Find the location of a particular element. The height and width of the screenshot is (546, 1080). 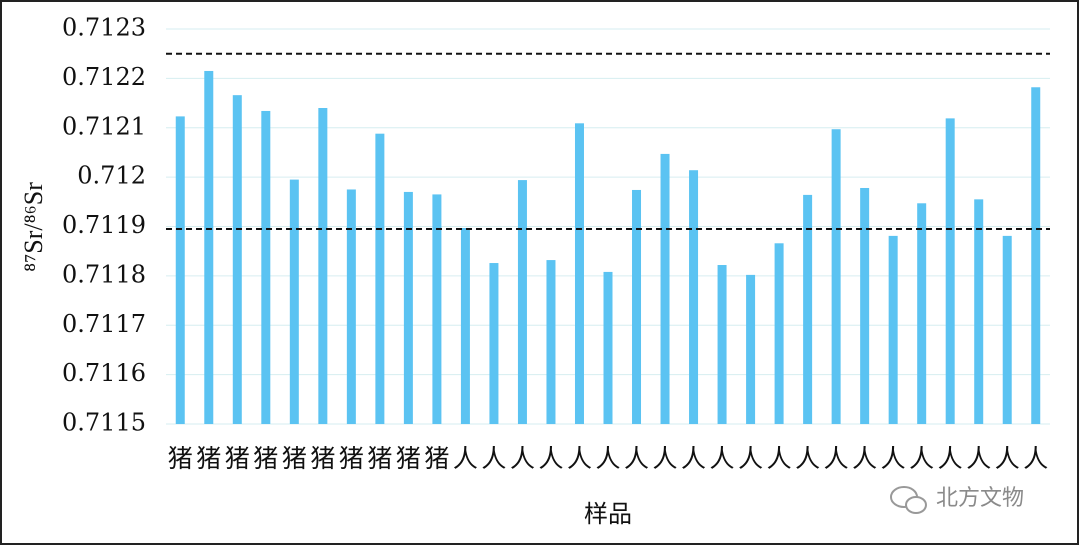

watermark-icon is located at coordinates (908, 500).